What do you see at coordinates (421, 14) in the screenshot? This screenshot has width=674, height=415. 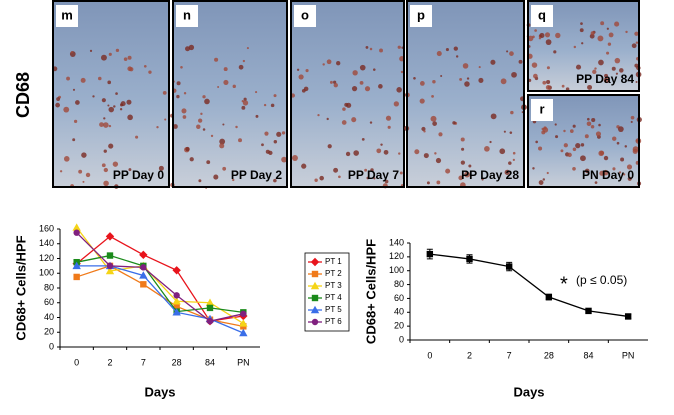 I see `panel-letter: p` at bounding box center [421, 14].